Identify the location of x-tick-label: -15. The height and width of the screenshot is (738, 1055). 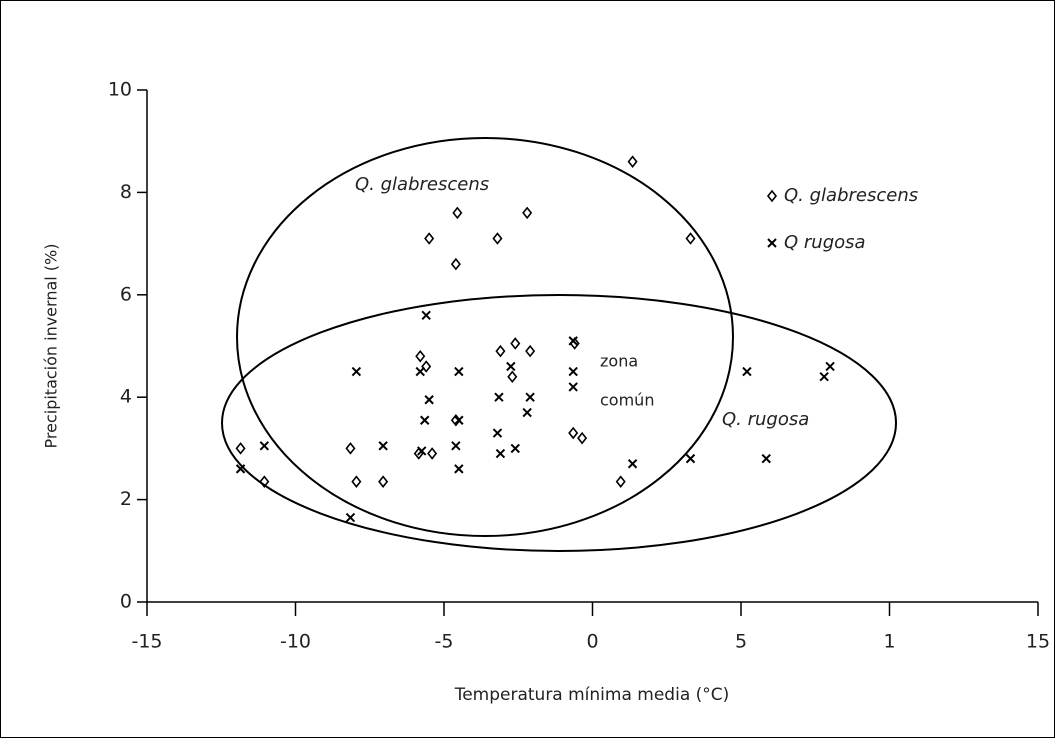
(146, 642).